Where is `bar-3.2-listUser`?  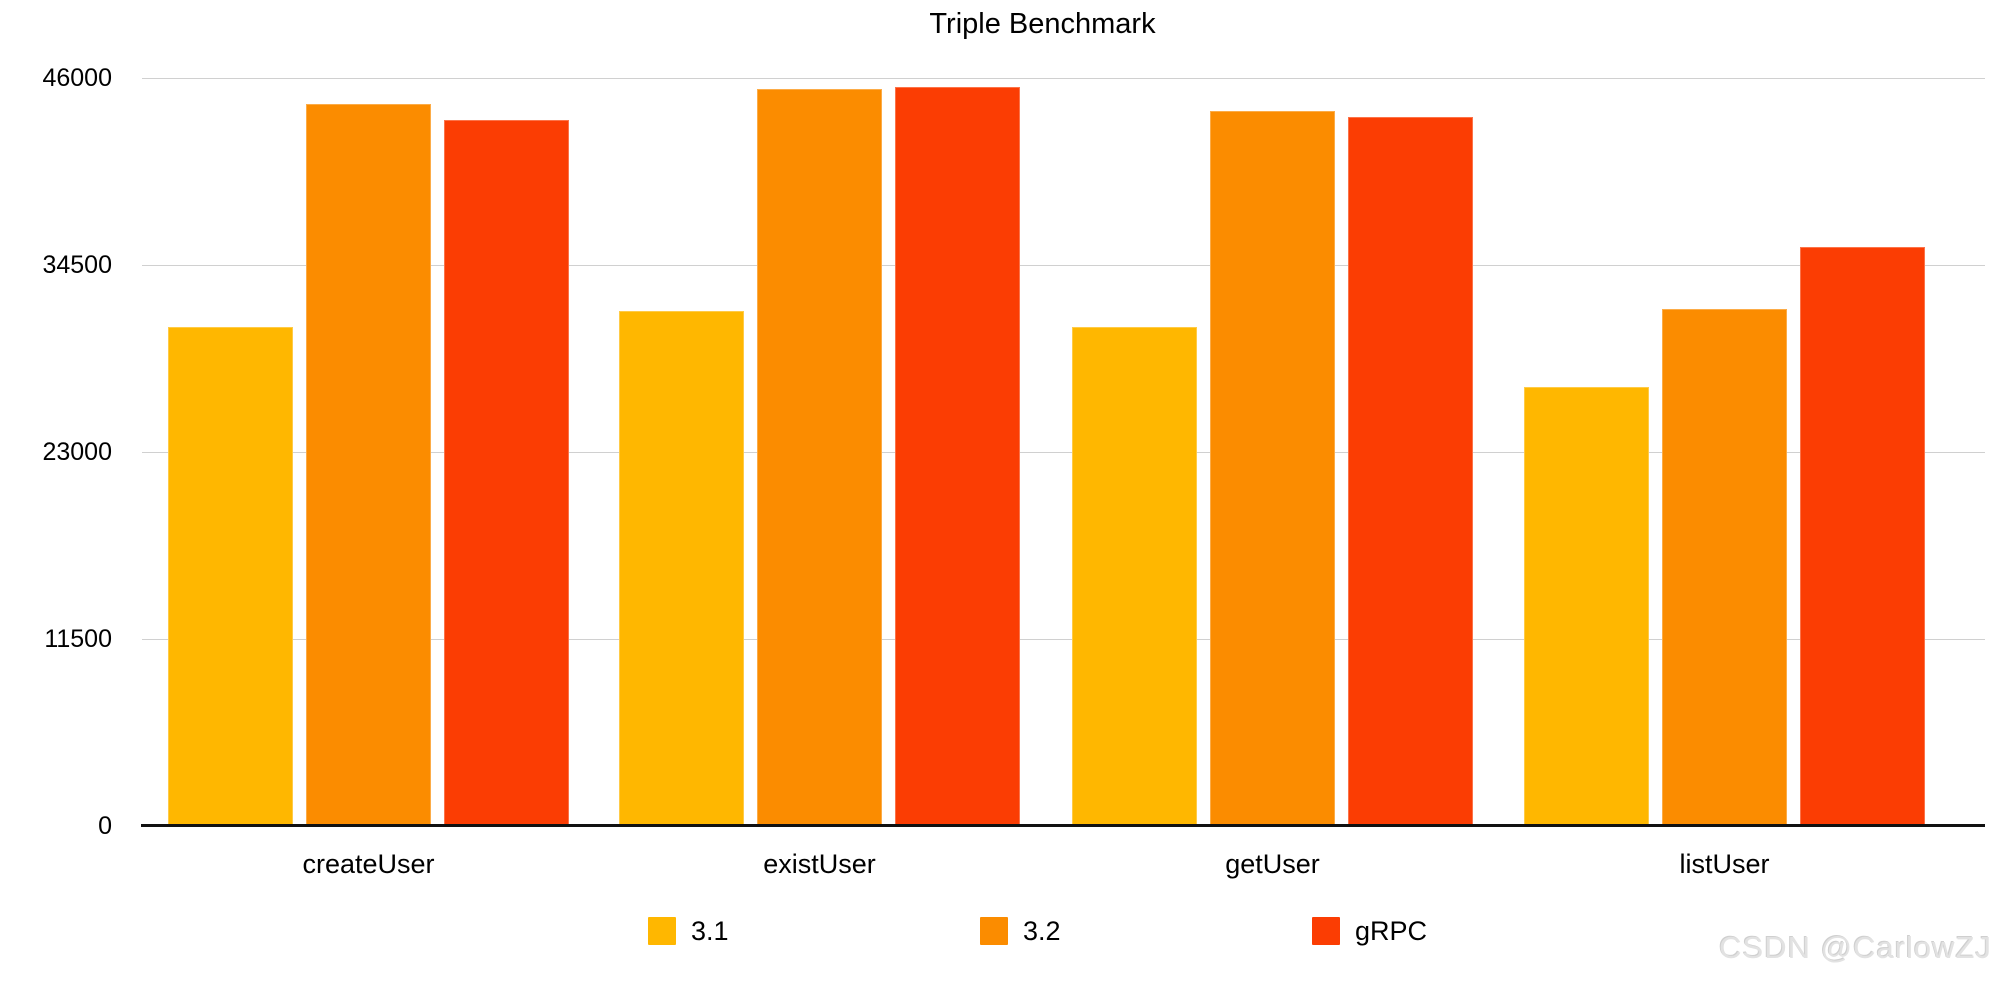
bar-3.2-listUser is located at coordinates (1724, 567).